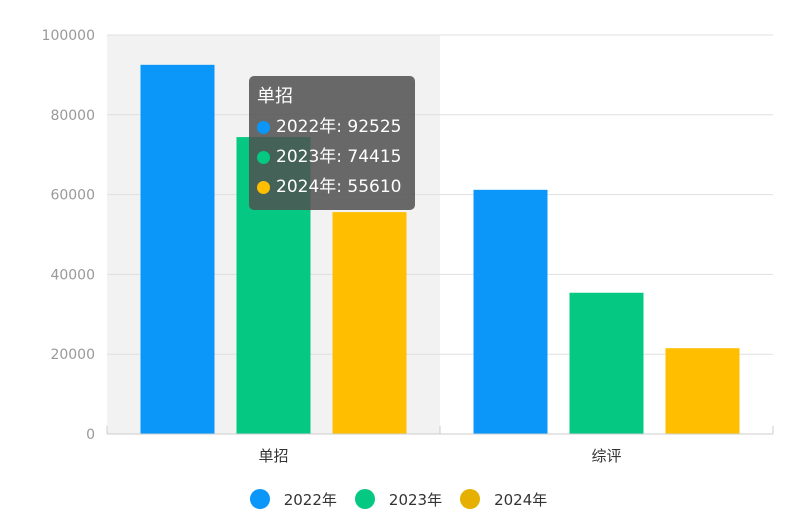 The width and height of the screenshot is (797, 514). I want to click on y-tick-label: 40000, so click(72, 275).